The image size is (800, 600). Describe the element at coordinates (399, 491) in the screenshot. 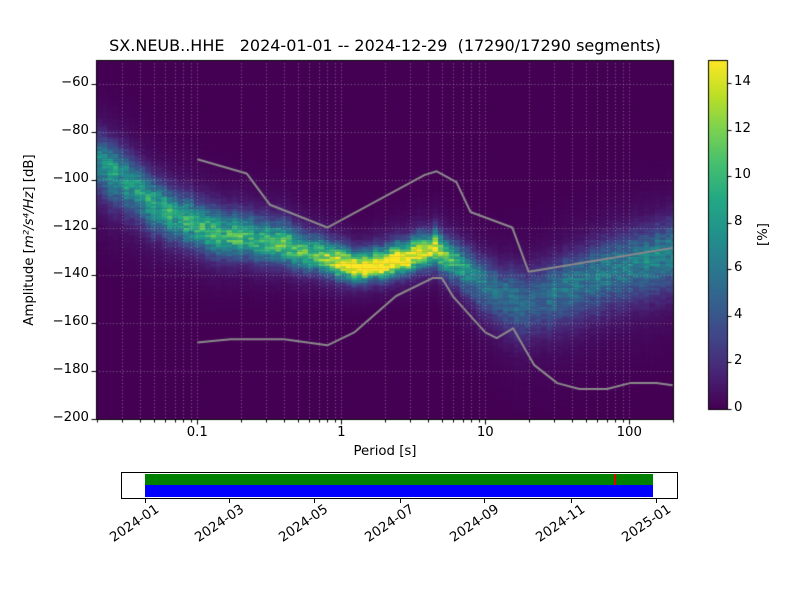

I see `timeline-extent-bar` at that location.